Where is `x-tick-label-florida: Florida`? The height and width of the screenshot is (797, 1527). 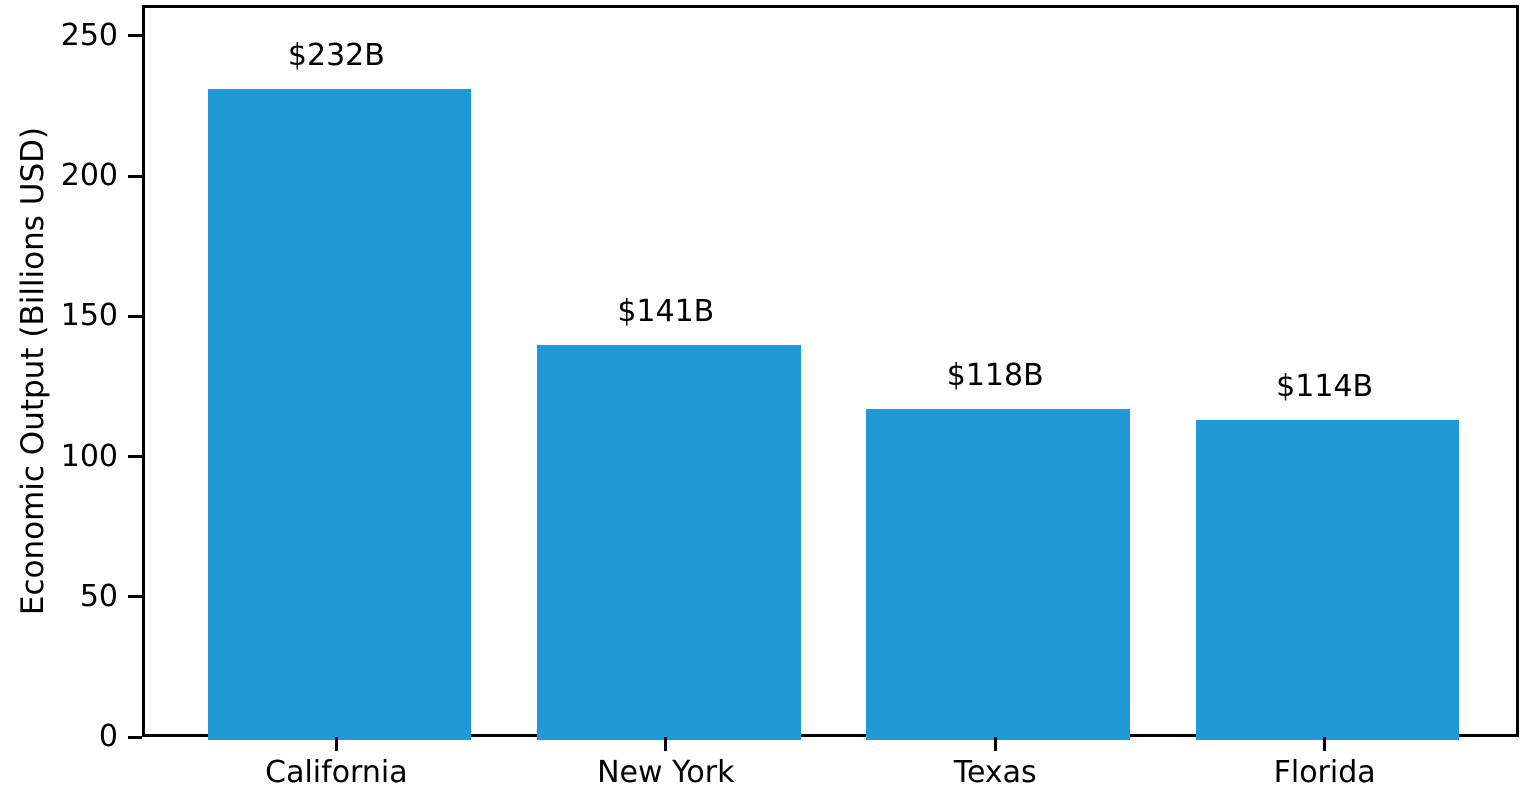 x-tick-label-florida: Florida is located at coordinates (1324, 772).